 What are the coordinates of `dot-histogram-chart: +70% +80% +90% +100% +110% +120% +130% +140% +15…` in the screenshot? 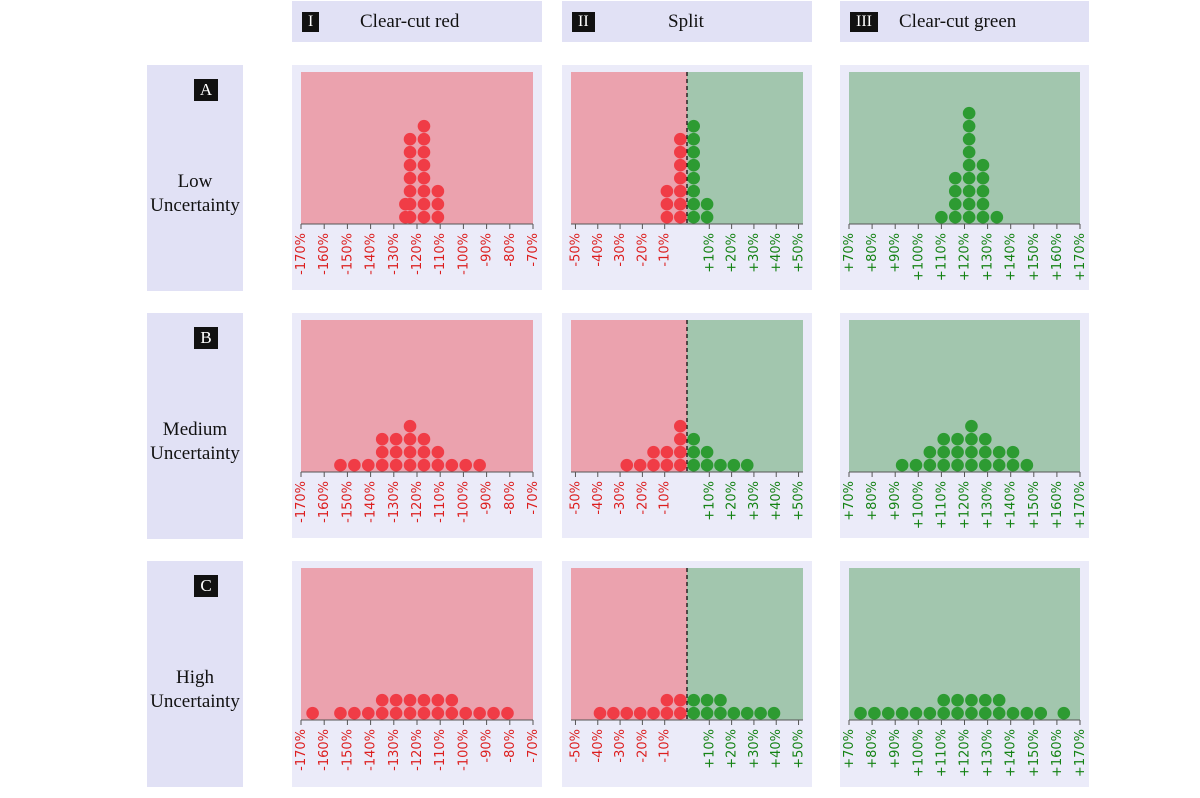 It's located at (965, 176).